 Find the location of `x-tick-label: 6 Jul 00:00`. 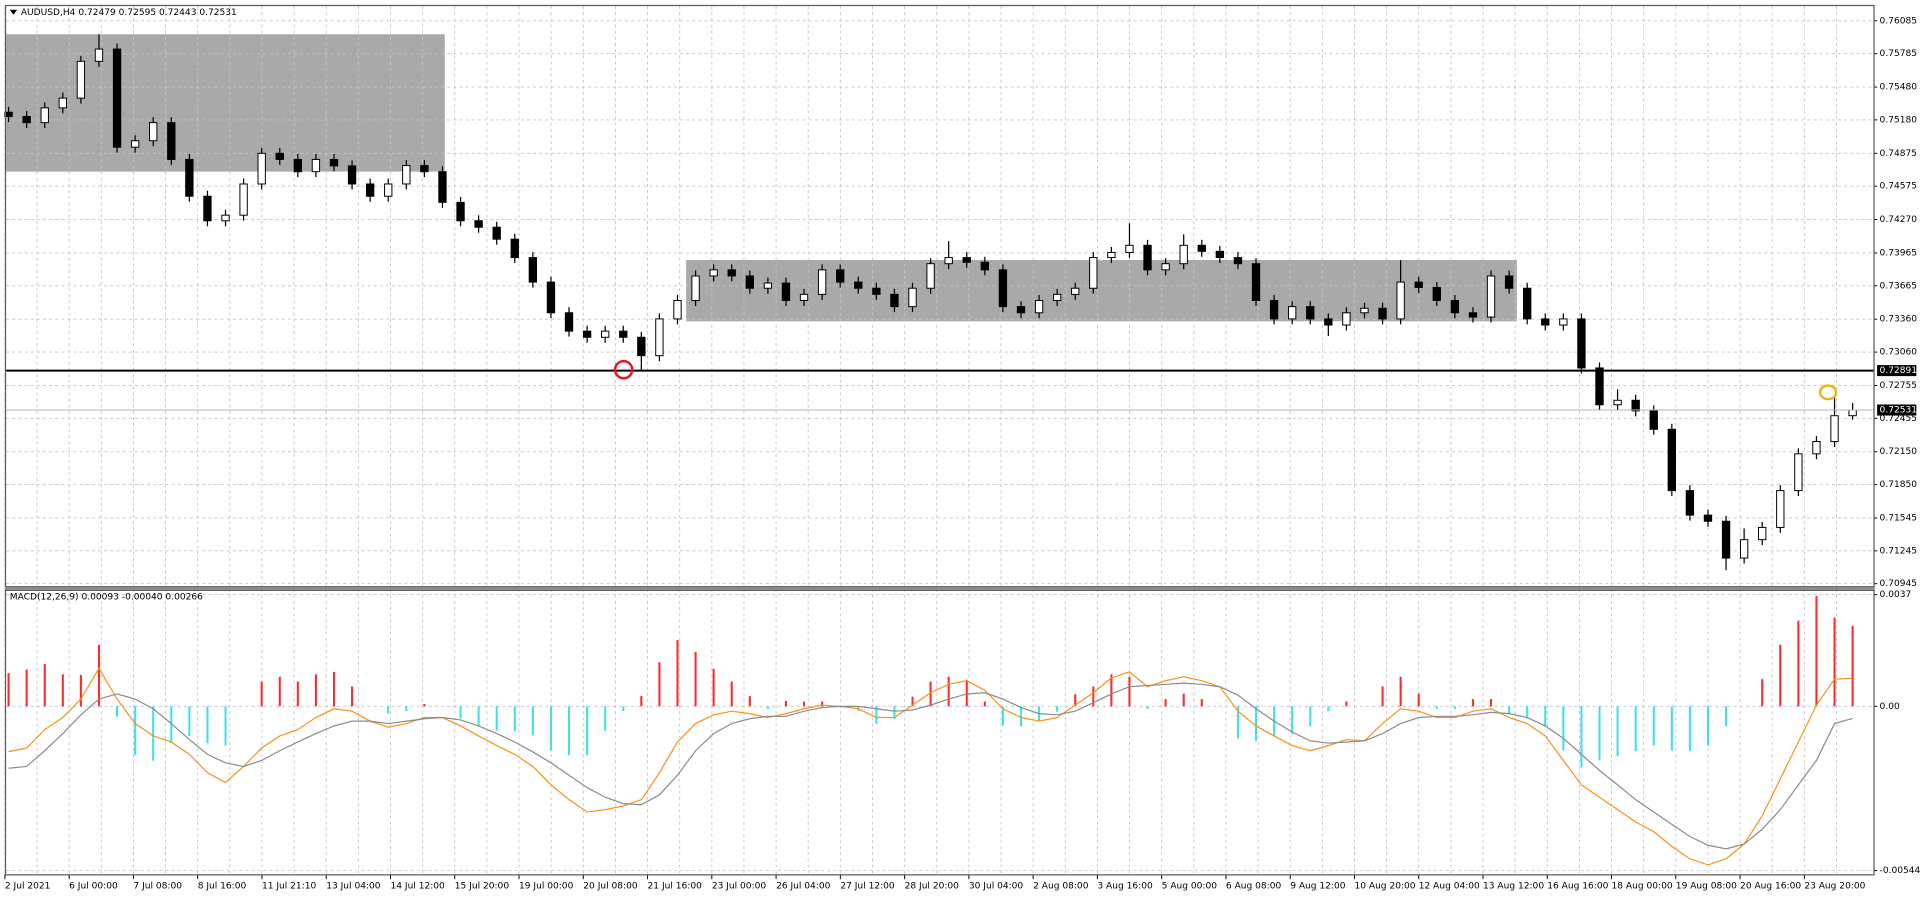

x-tick-label: 6 Jul 00:00 is located at coordinates (93, 886).